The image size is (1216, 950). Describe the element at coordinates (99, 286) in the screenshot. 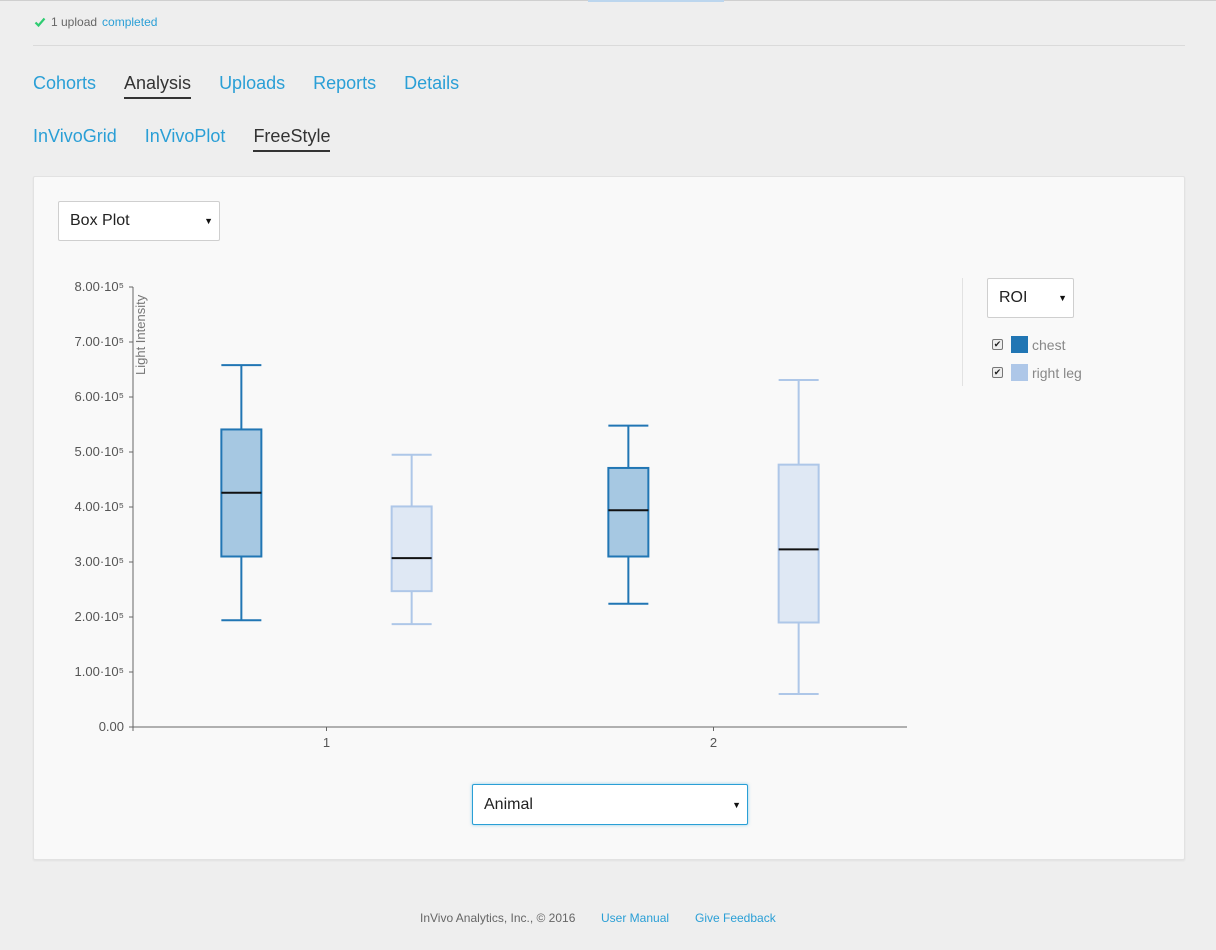

I see `y-tick-label: 8.00·10⁵` at that location.